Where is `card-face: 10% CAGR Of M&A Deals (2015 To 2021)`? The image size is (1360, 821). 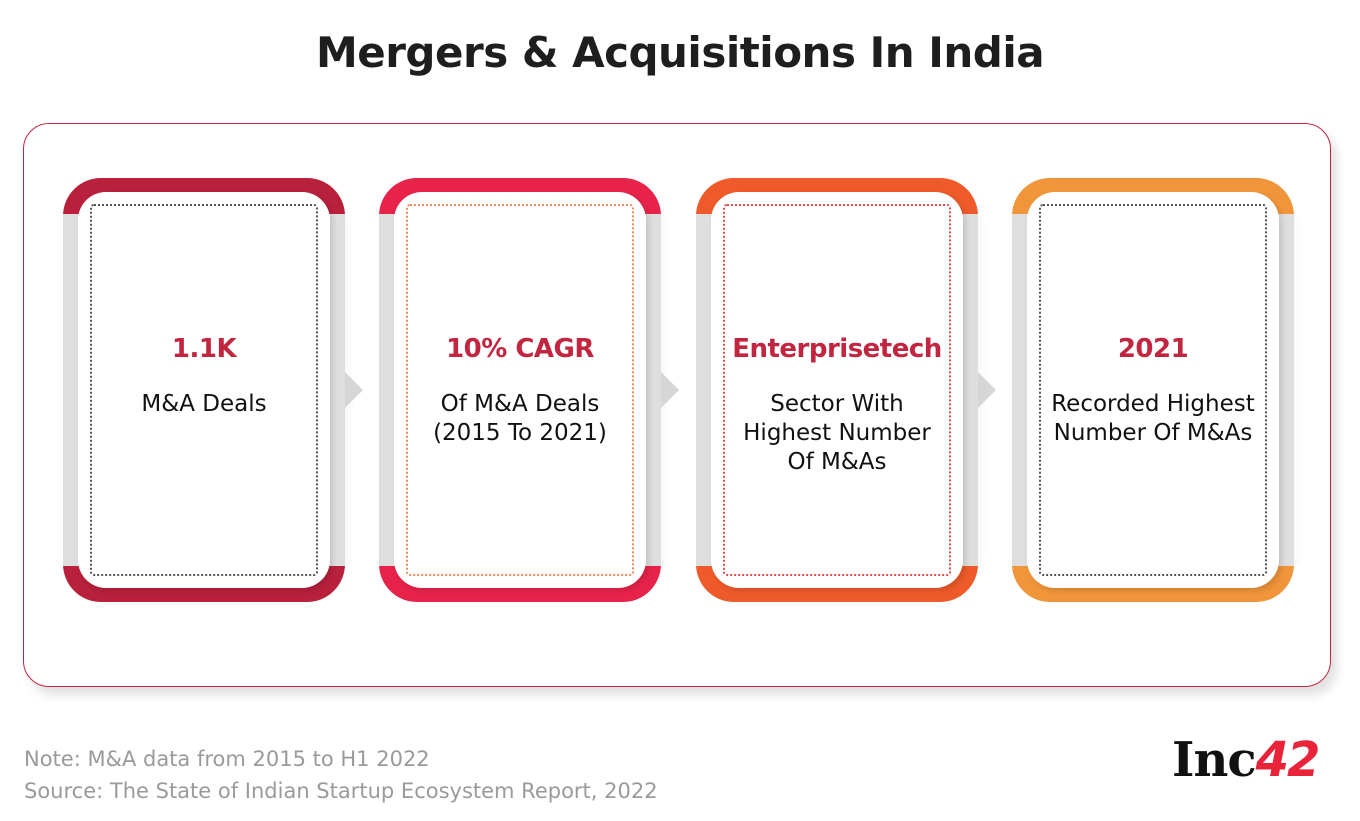 card-face: 10% CAGR Of M&A Deals (2015 To 2021) is located at coordinates (520, 390).